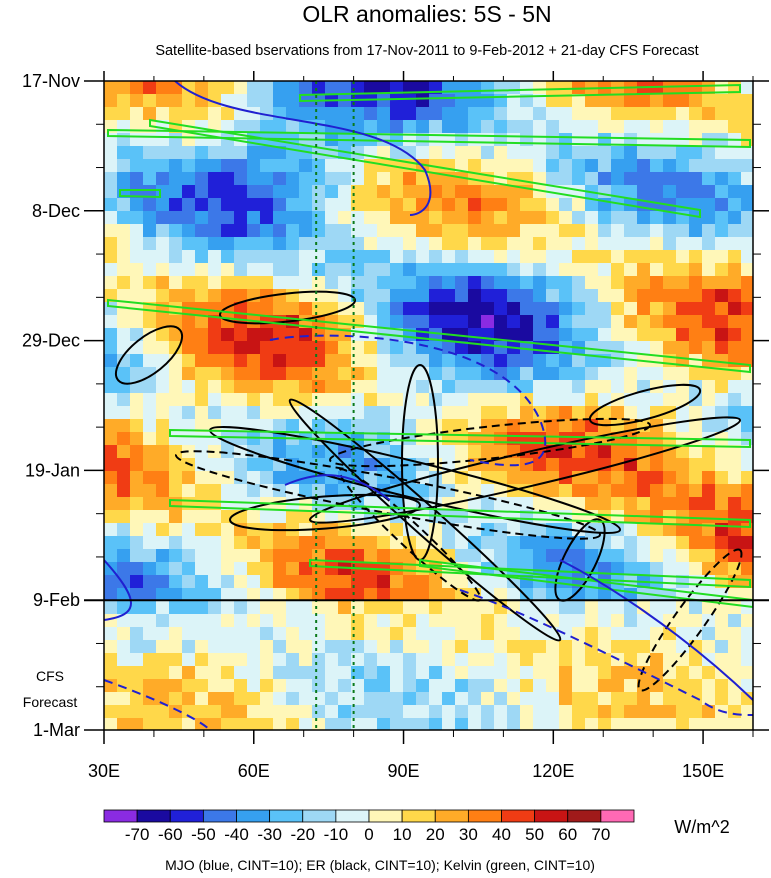 This screenshot has height=878, width=771. Describe the element at coordinates (701, 827) in the screenshot. I see `colorbar-units: W/m^2` at that location.